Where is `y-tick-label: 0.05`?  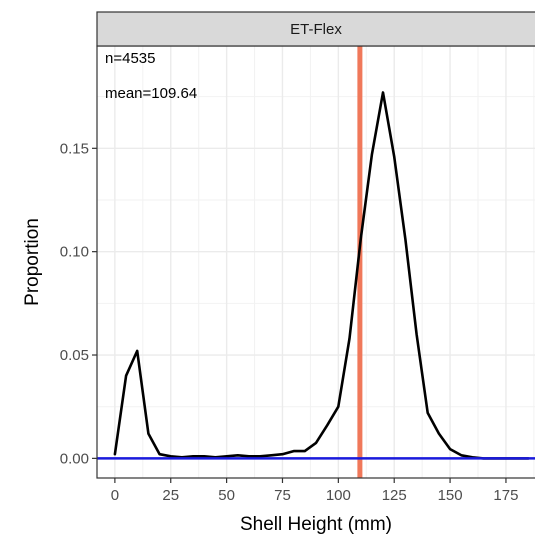
y-tick-label: 0.05 is located at coordinates (74, 355).